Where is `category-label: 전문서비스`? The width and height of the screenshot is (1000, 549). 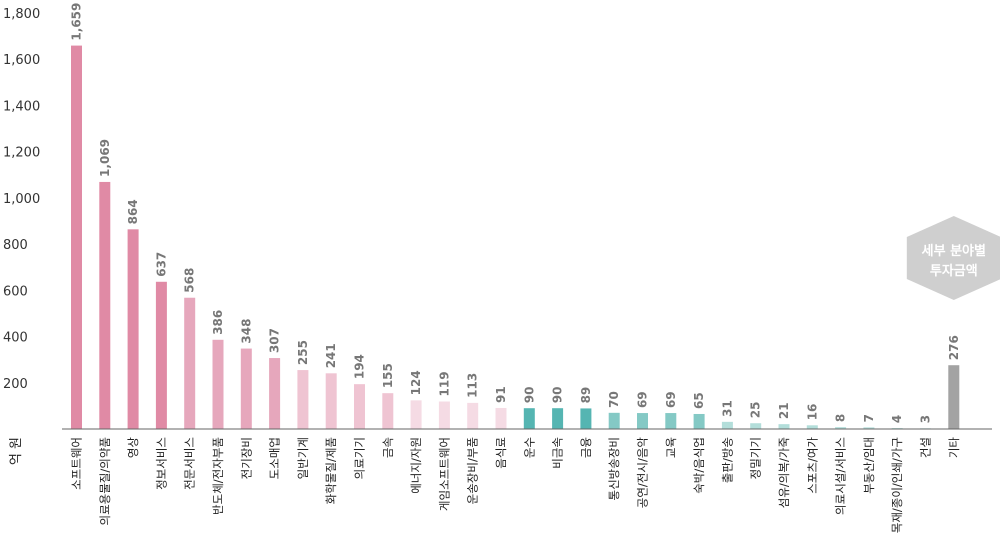 category-label: 전문서비스 is located at coordinates (190, 463).